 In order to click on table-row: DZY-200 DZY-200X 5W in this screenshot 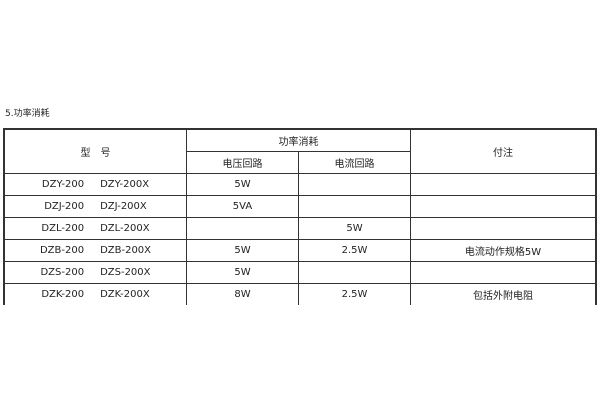, I will do `click(300, 184)`.